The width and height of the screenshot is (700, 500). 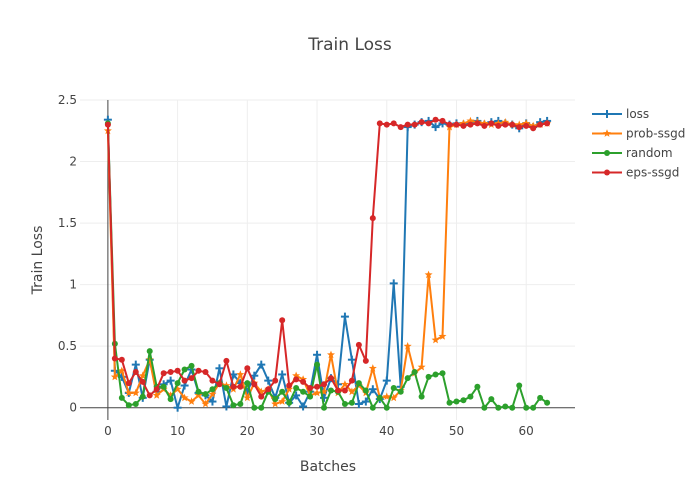 I want to click on legend-item-loss: loss, so click(x=620, y=114).